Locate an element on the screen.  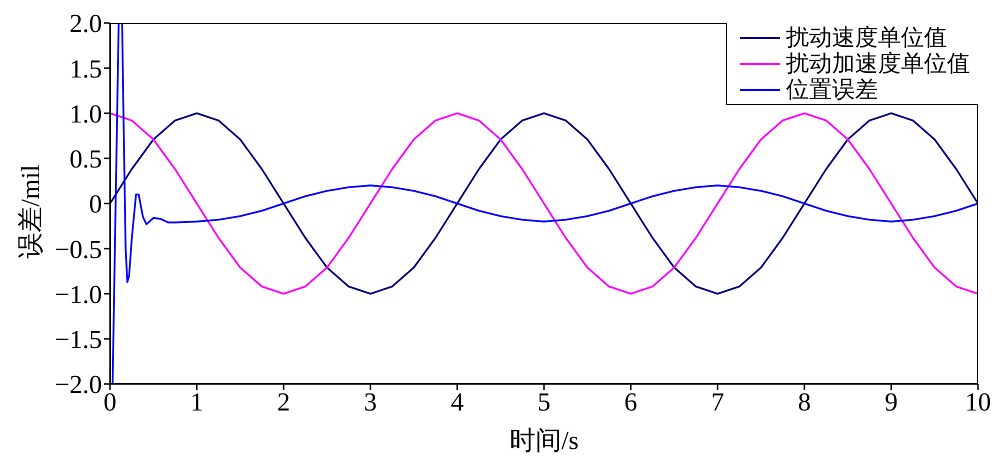
x-tick-label: 8 is located at coordinates (804, 401).